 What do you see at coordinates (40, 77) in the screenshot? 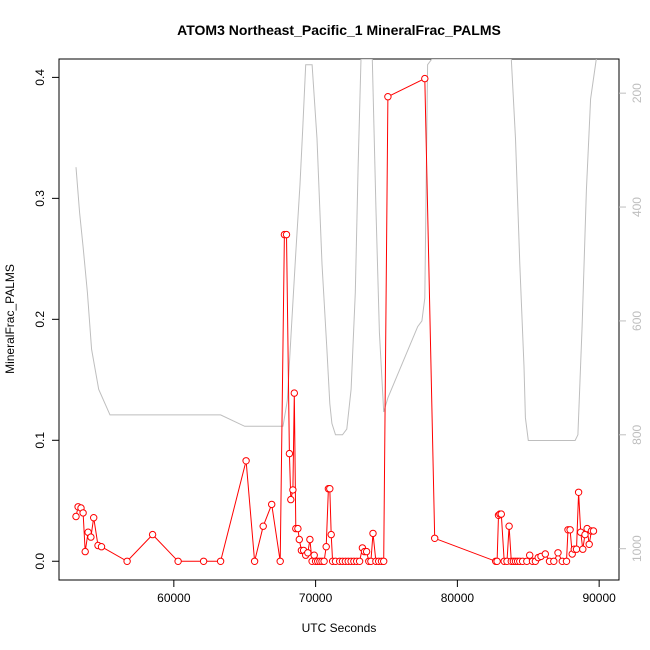
I see `y-tick-label: 0.4` at bounding box center [40, 77].